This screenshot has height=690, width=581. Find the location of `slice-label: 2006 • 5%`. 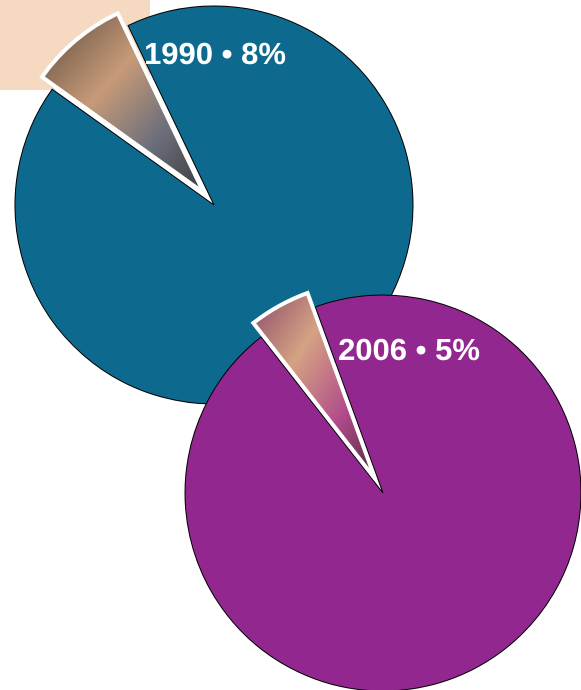

slice-label: 2006 • 5% is located at coordinates (409, 349).